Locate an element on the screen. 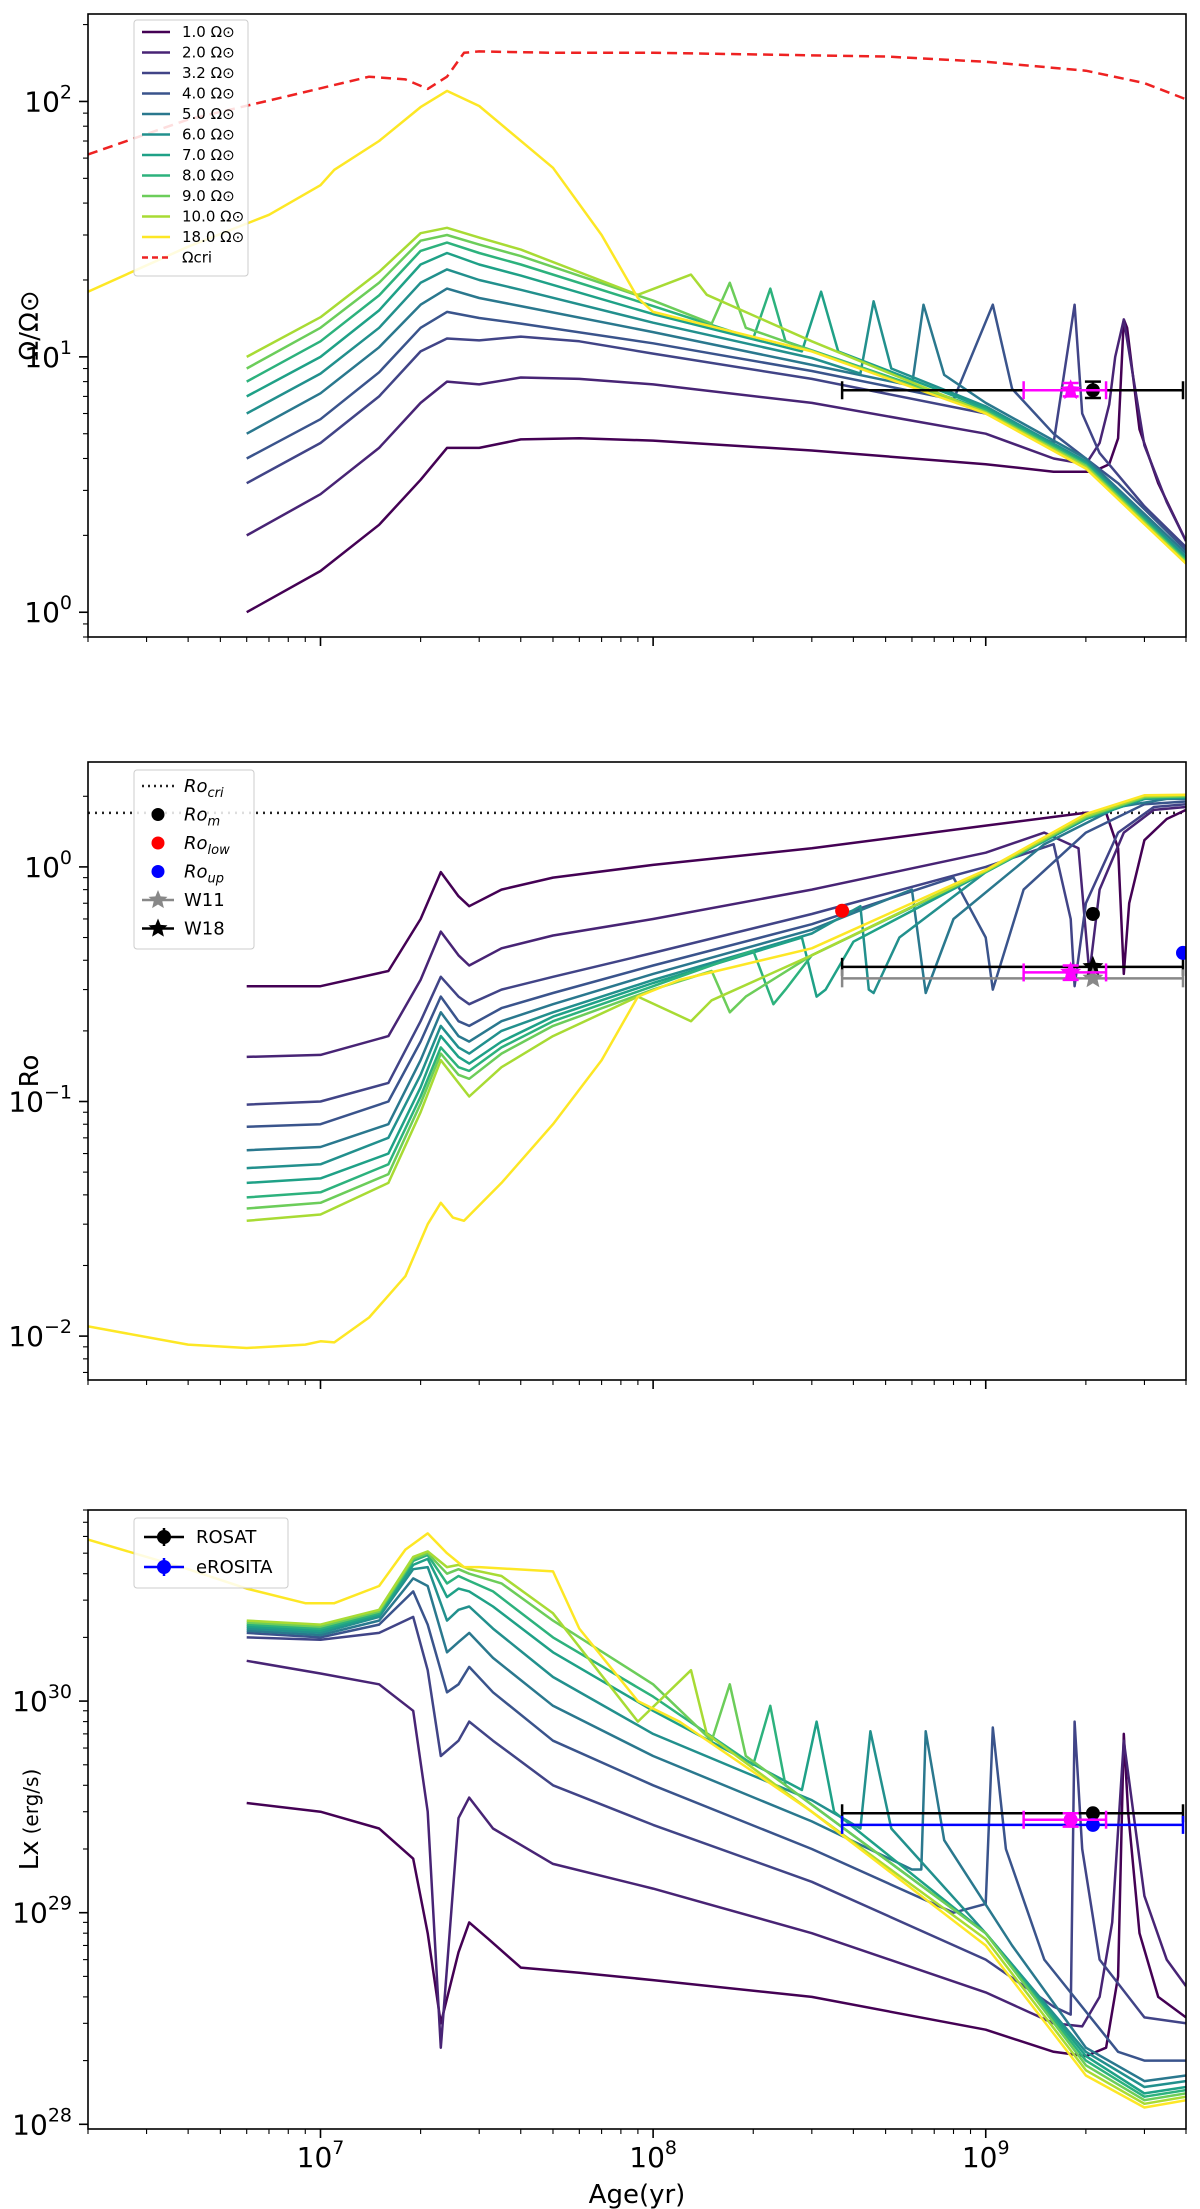 This screenshot has height=2209, width=1200. legend-entry-3: Roup is located at coordinates (204, 874).